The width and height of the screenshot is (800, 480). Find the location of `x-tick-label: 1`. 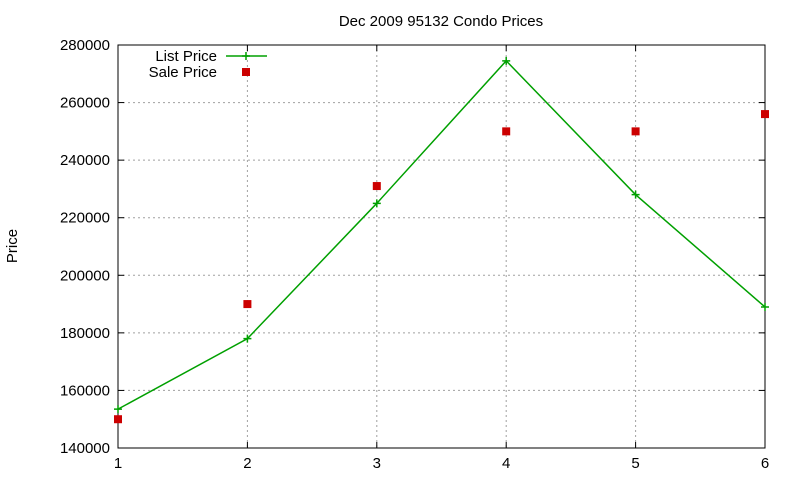

x-tick-label: 1 is located at coordinates (118, 463).